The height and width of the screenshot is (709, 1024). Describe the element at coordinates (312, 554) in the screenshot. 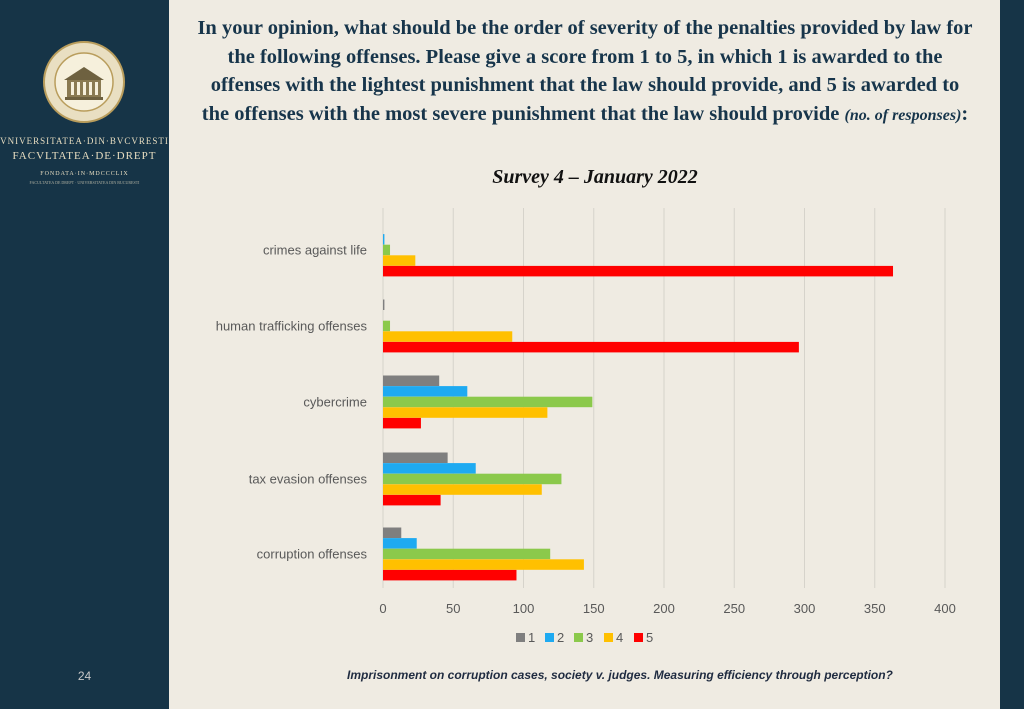

I see `category-label: corruption offenses` at that location.